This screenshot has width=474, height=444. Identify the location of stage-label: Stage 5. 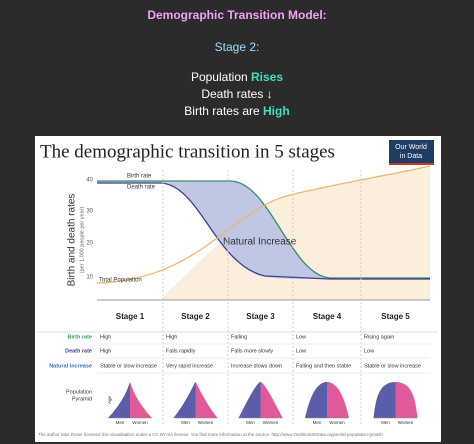
(395, 316).